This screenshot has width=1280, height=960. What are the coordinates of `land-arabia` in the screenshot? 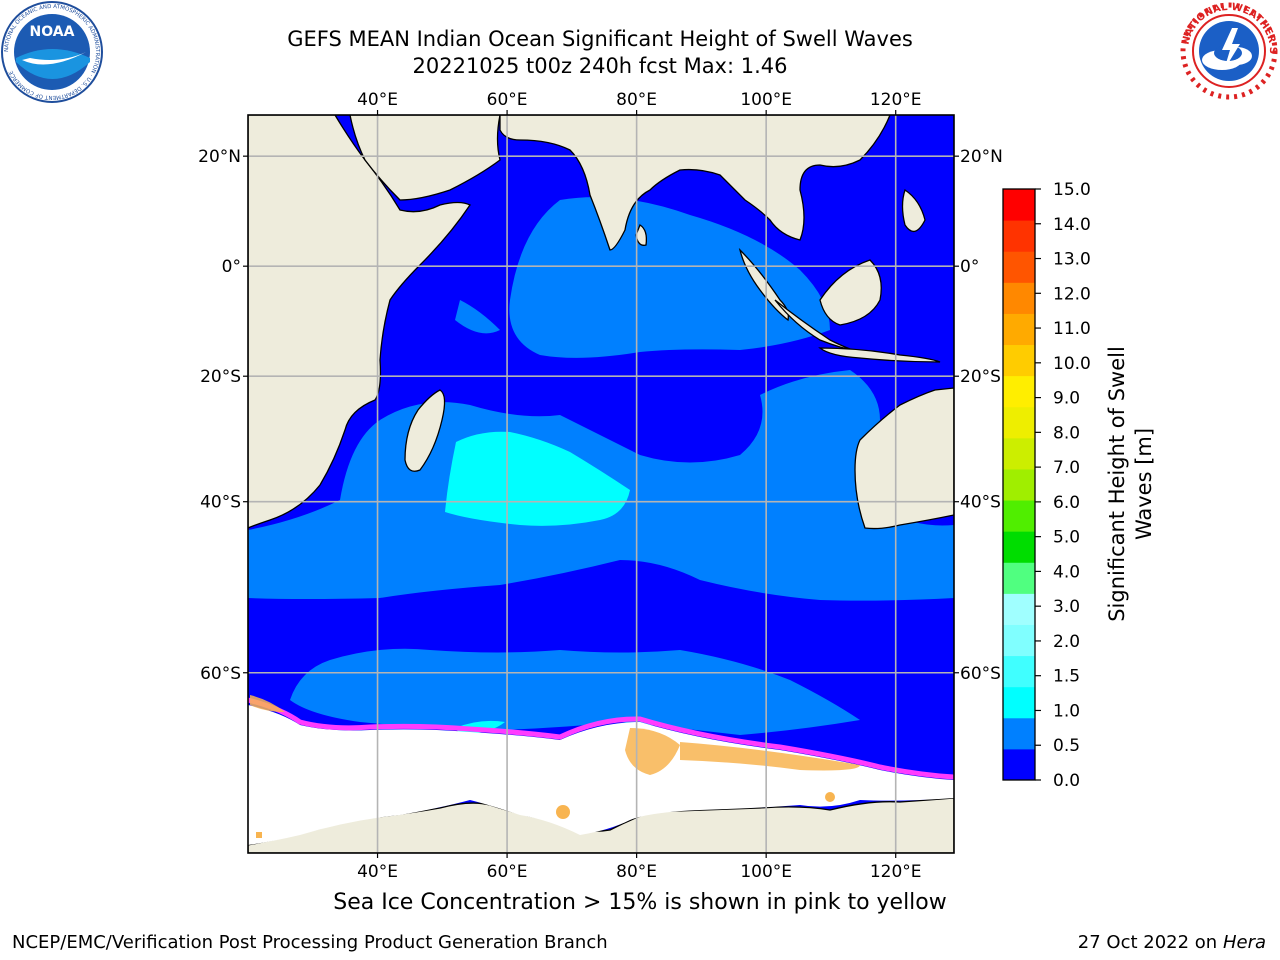 It's located at (425, 158).